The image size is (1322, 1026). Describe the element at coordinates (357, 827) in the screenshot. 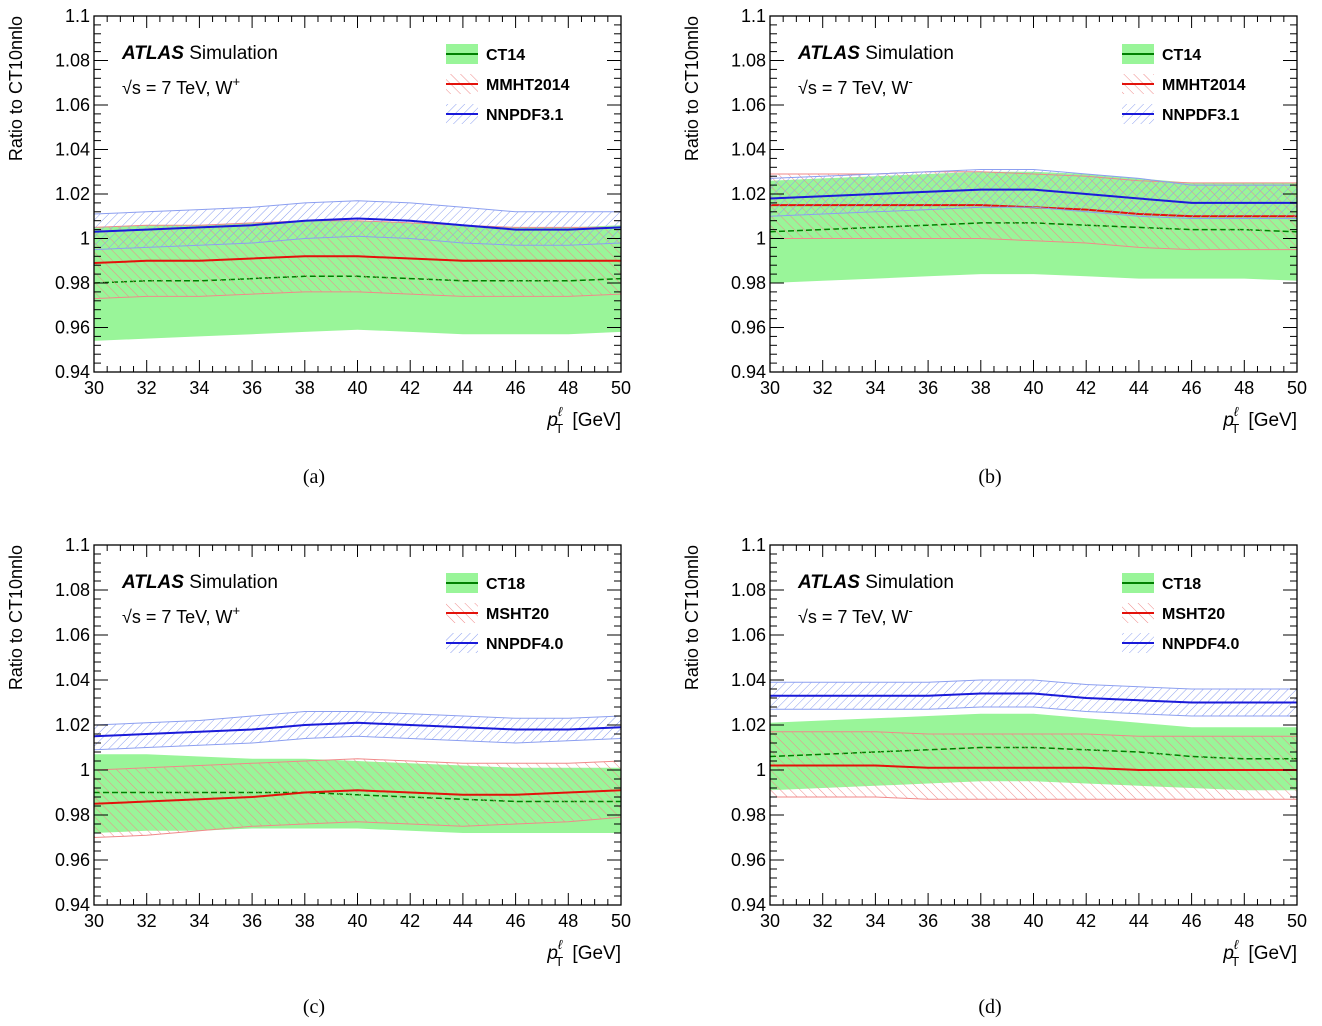

I see `band-edge-lower-msht20` at that location.